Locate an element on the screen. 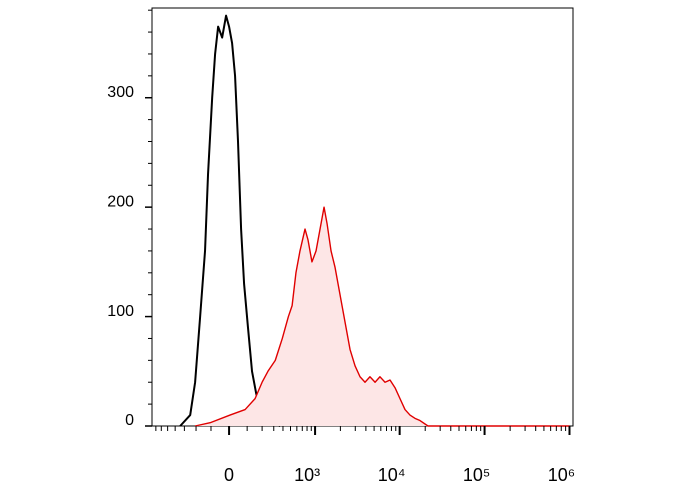 Image resolution: width=688 pixels, height=490 pixels. y-tick-label: 100 is located at coordinates (120, 311).